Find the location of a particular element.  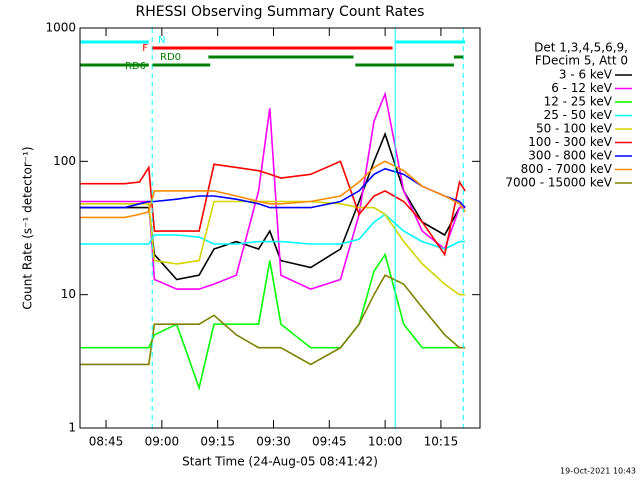

legend-label: 12 - 25 keV is located at coordinates (578, 102).